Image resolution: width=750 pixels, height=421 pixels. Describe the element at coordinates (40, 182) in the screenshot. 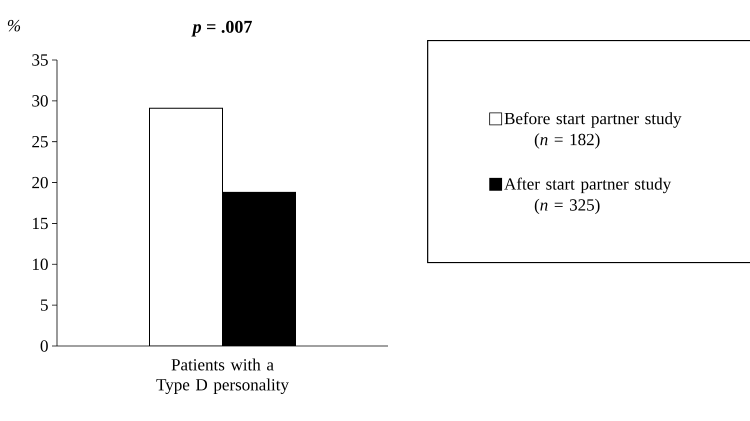

I see `y-tick-label: 20` at that location.